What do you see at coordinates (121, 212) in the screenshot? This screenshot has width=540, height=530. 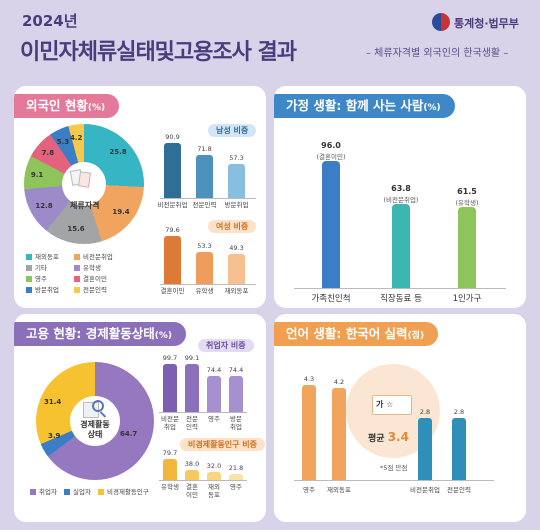 I see `pie-slice-value: 19.4` at bounding box center [121, 212].